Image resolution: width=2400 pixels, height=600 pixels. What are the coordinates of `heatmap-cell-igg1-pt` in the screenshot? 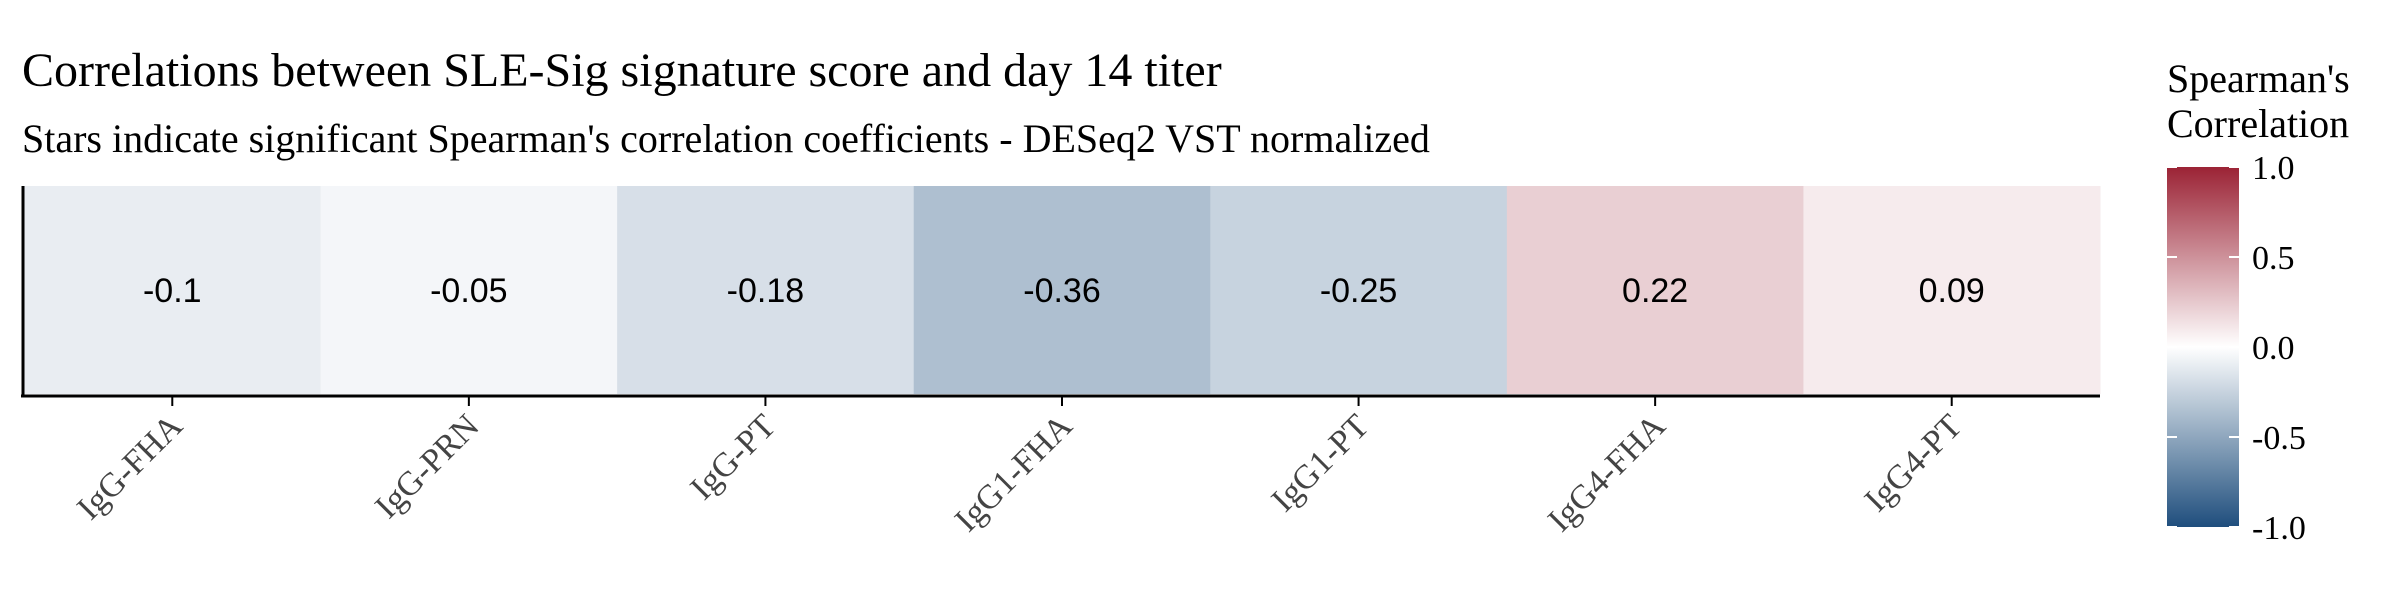 It's located at (1359, 290).